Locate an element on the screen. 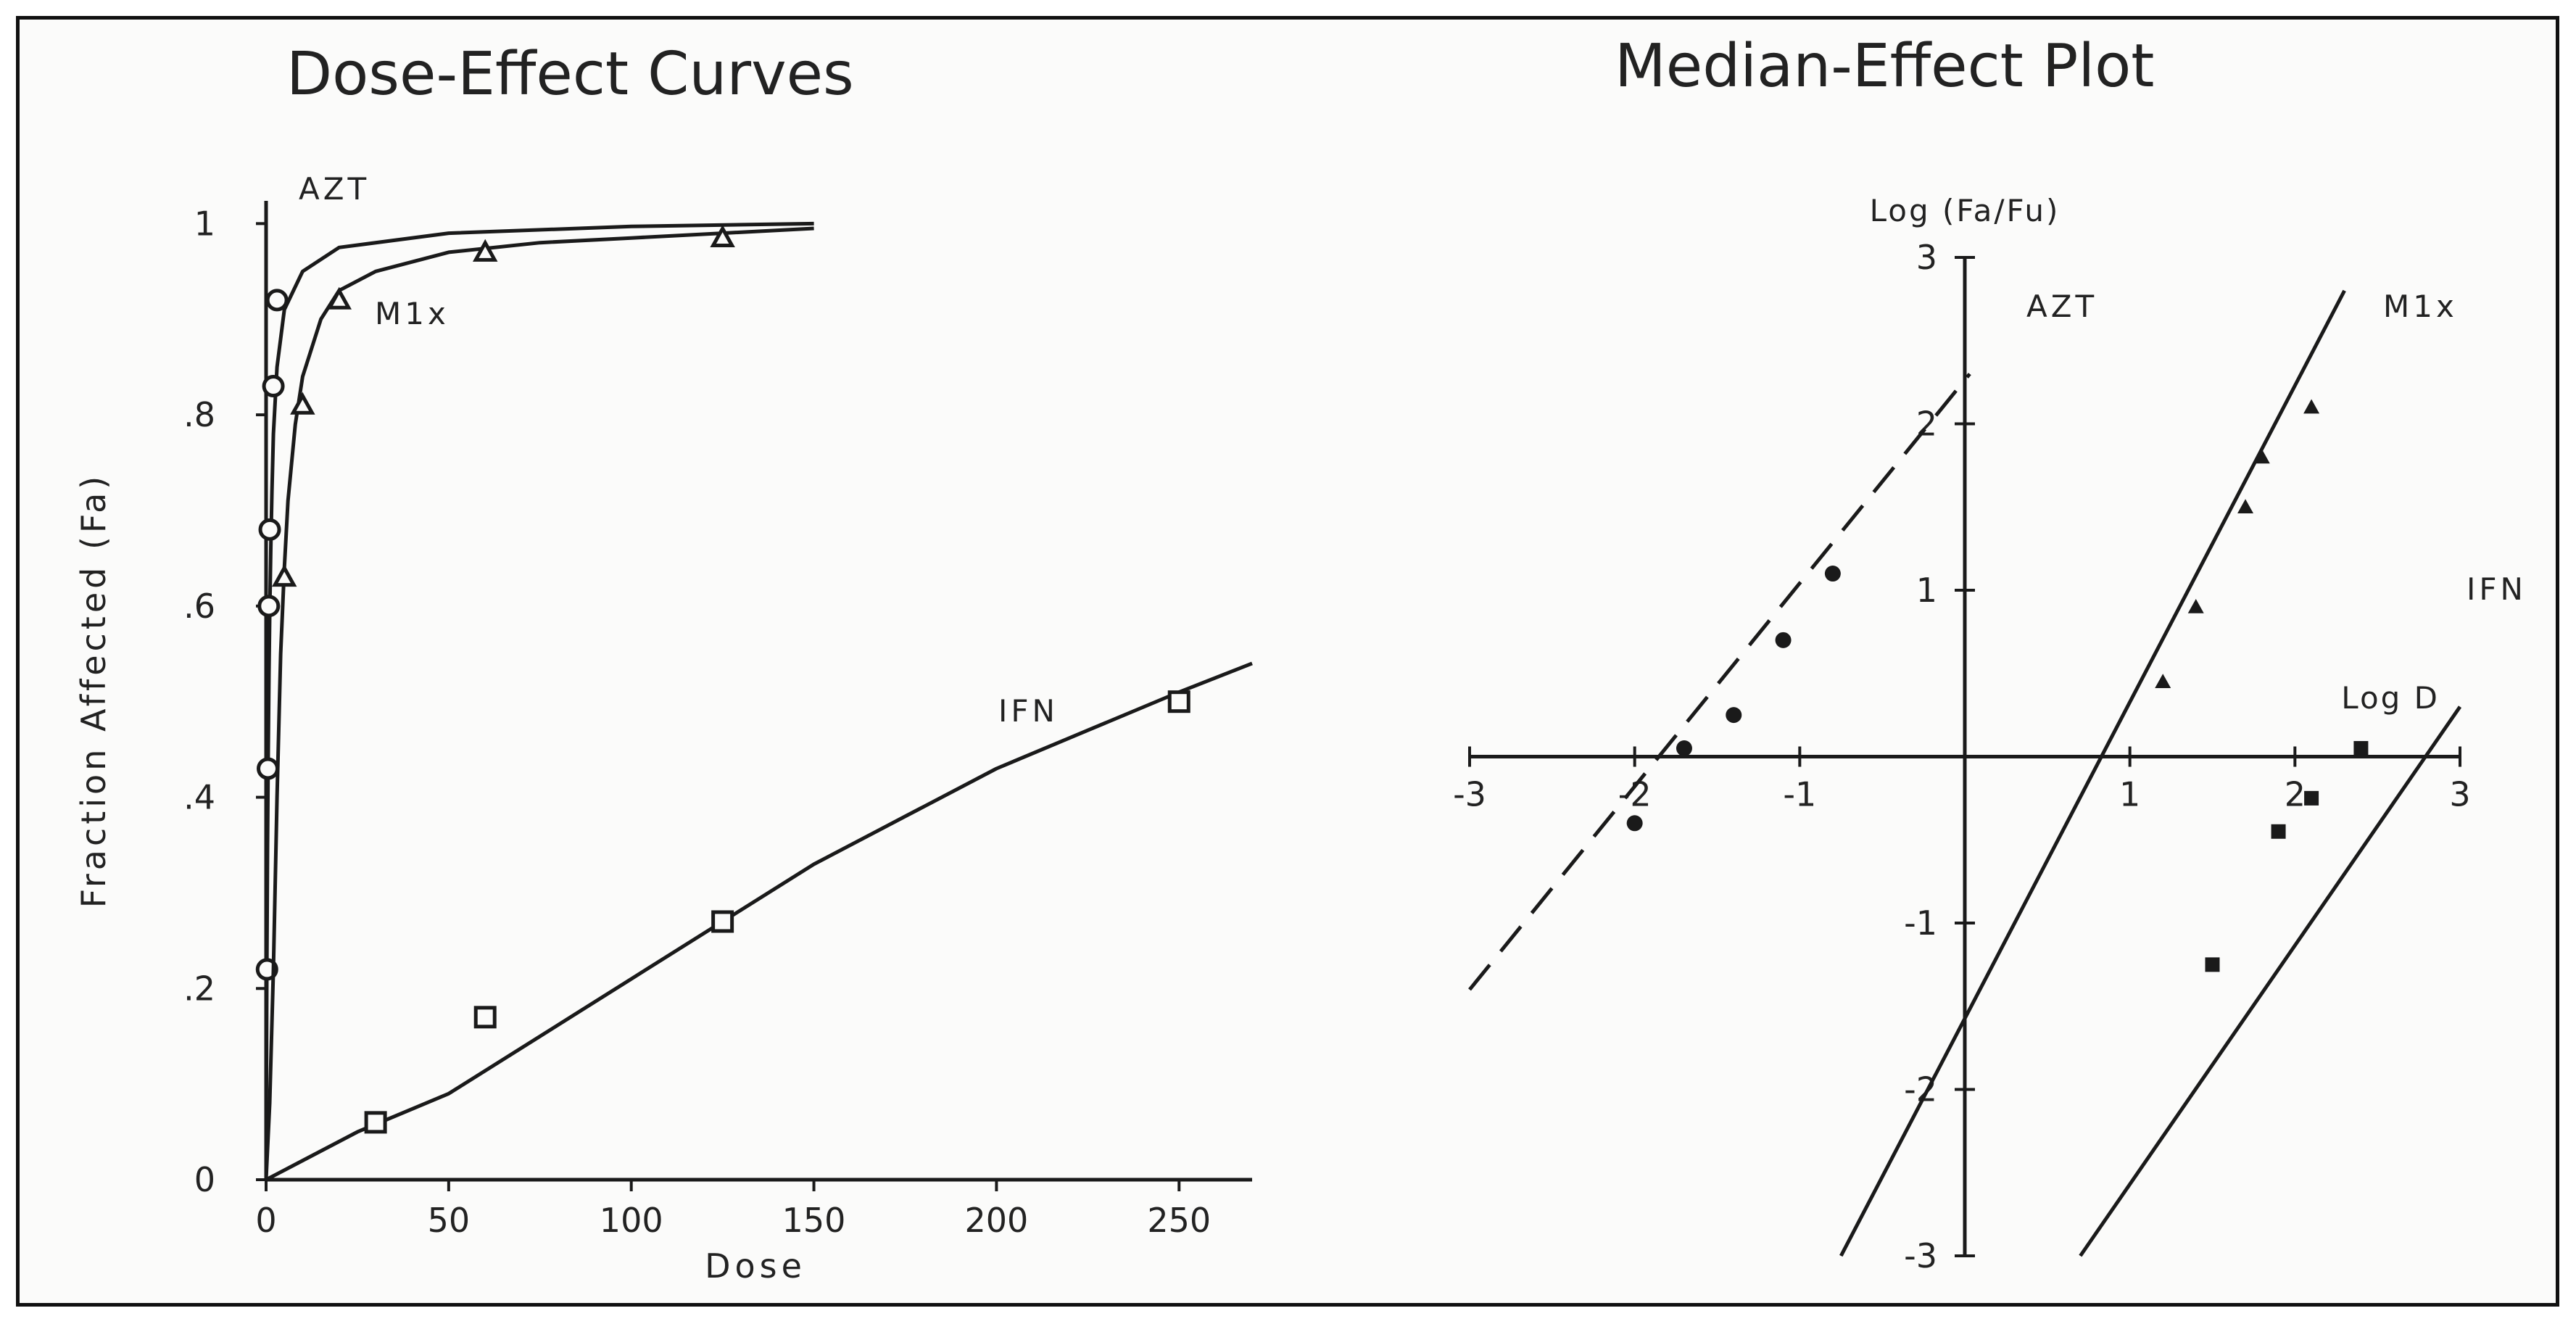 The height and width of the screenshot is (1324, 2576). right-x-tick-label: 1 is located at coordinates (2129, 794).